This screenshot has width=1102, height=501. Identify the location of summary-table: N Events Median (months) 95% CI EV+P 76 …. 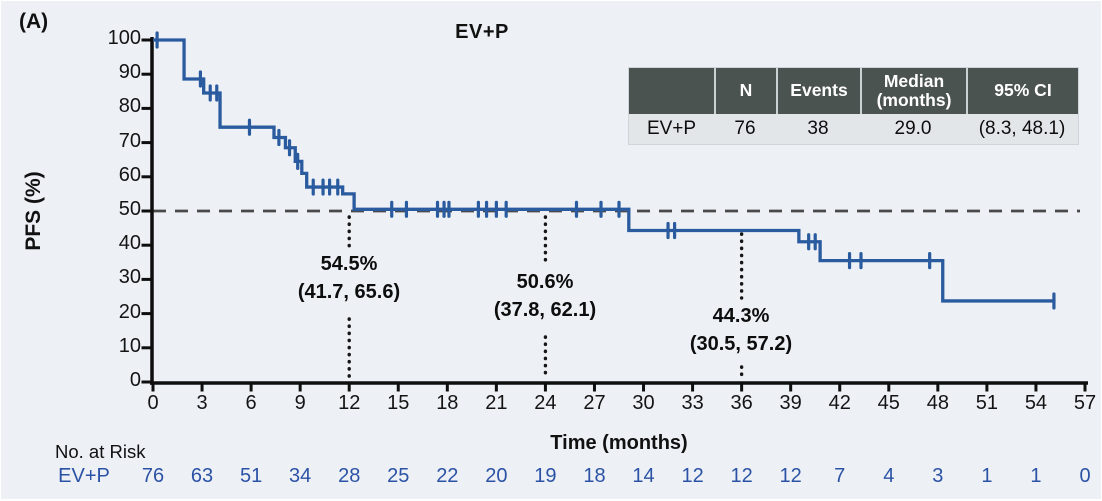
(853, 106).